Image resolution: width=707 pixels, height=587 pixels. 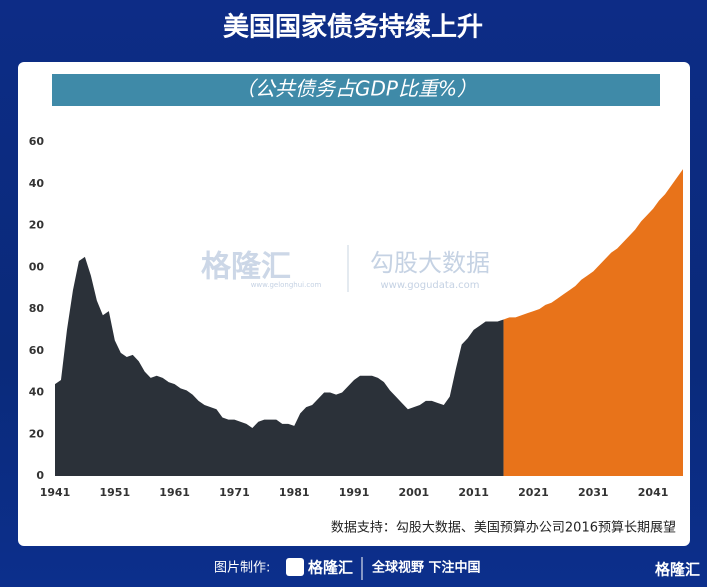 What do you see at coordinates (37, 308) in the screenshot?
I see `y-tick-label: 80` at bounding box center [37, 308].